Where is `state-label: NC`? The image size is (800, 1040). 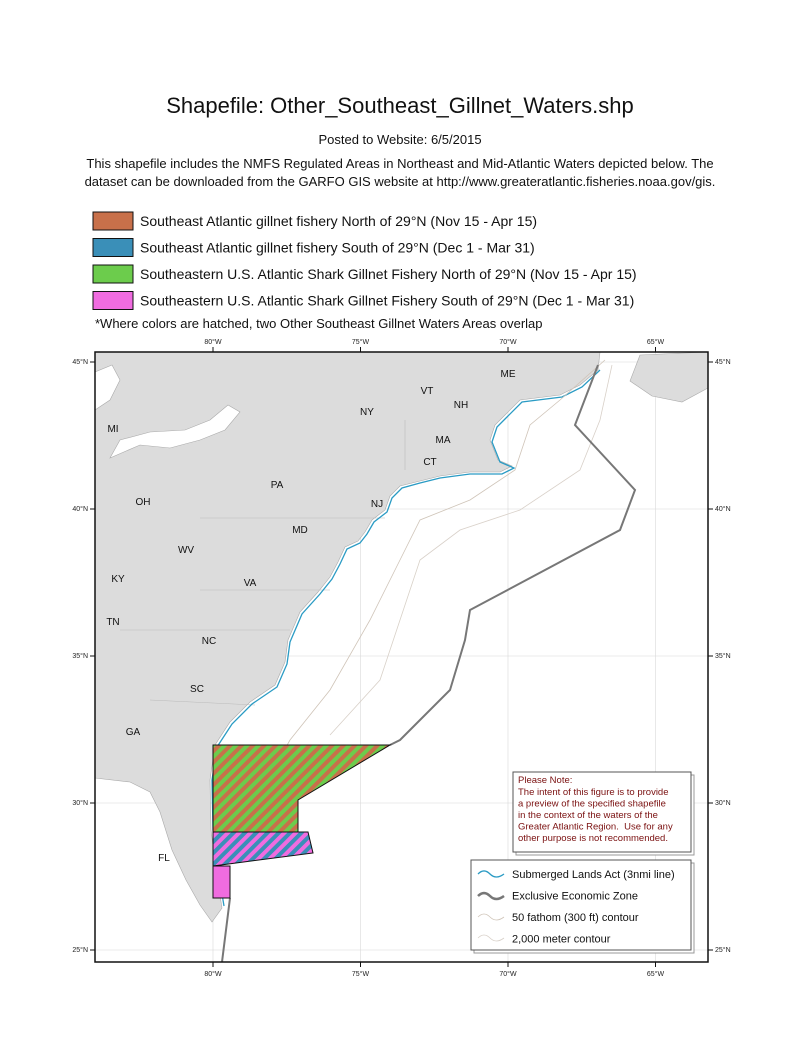
state-label: NC is located at coordinates (209, 641).